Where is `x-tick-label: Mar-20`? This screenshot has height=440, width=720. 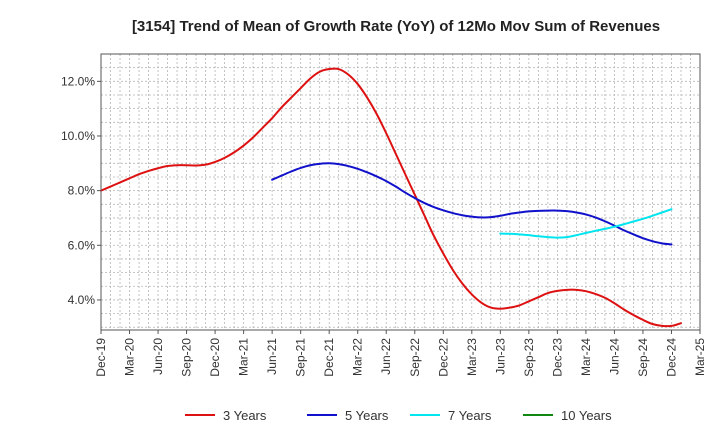
x-tick-label: Mar-20 is located at coordinates (130, 357).